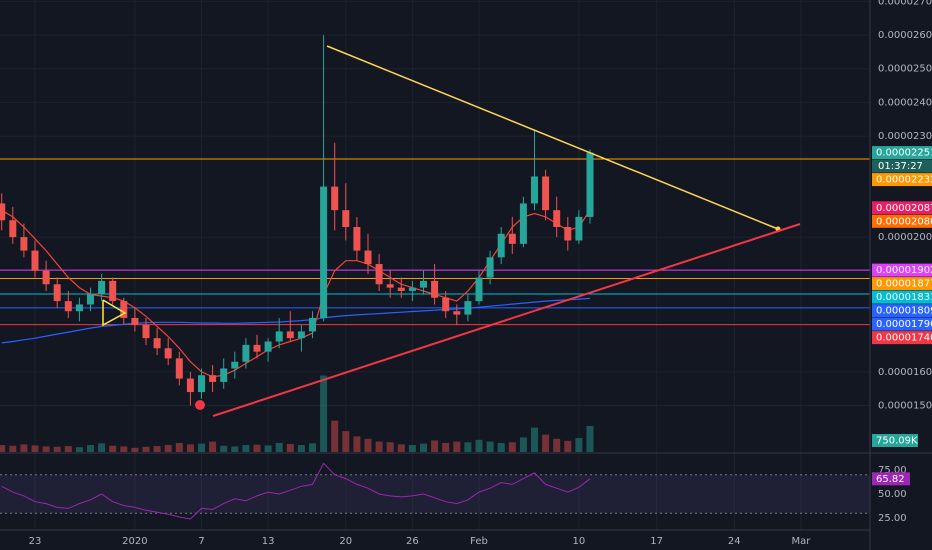 This screenshot has height=550, width=932. What do you see at coordinates (201, 541) in the screenshot?
I see `x-tick-label: 7` at bounding box center [201, 541].